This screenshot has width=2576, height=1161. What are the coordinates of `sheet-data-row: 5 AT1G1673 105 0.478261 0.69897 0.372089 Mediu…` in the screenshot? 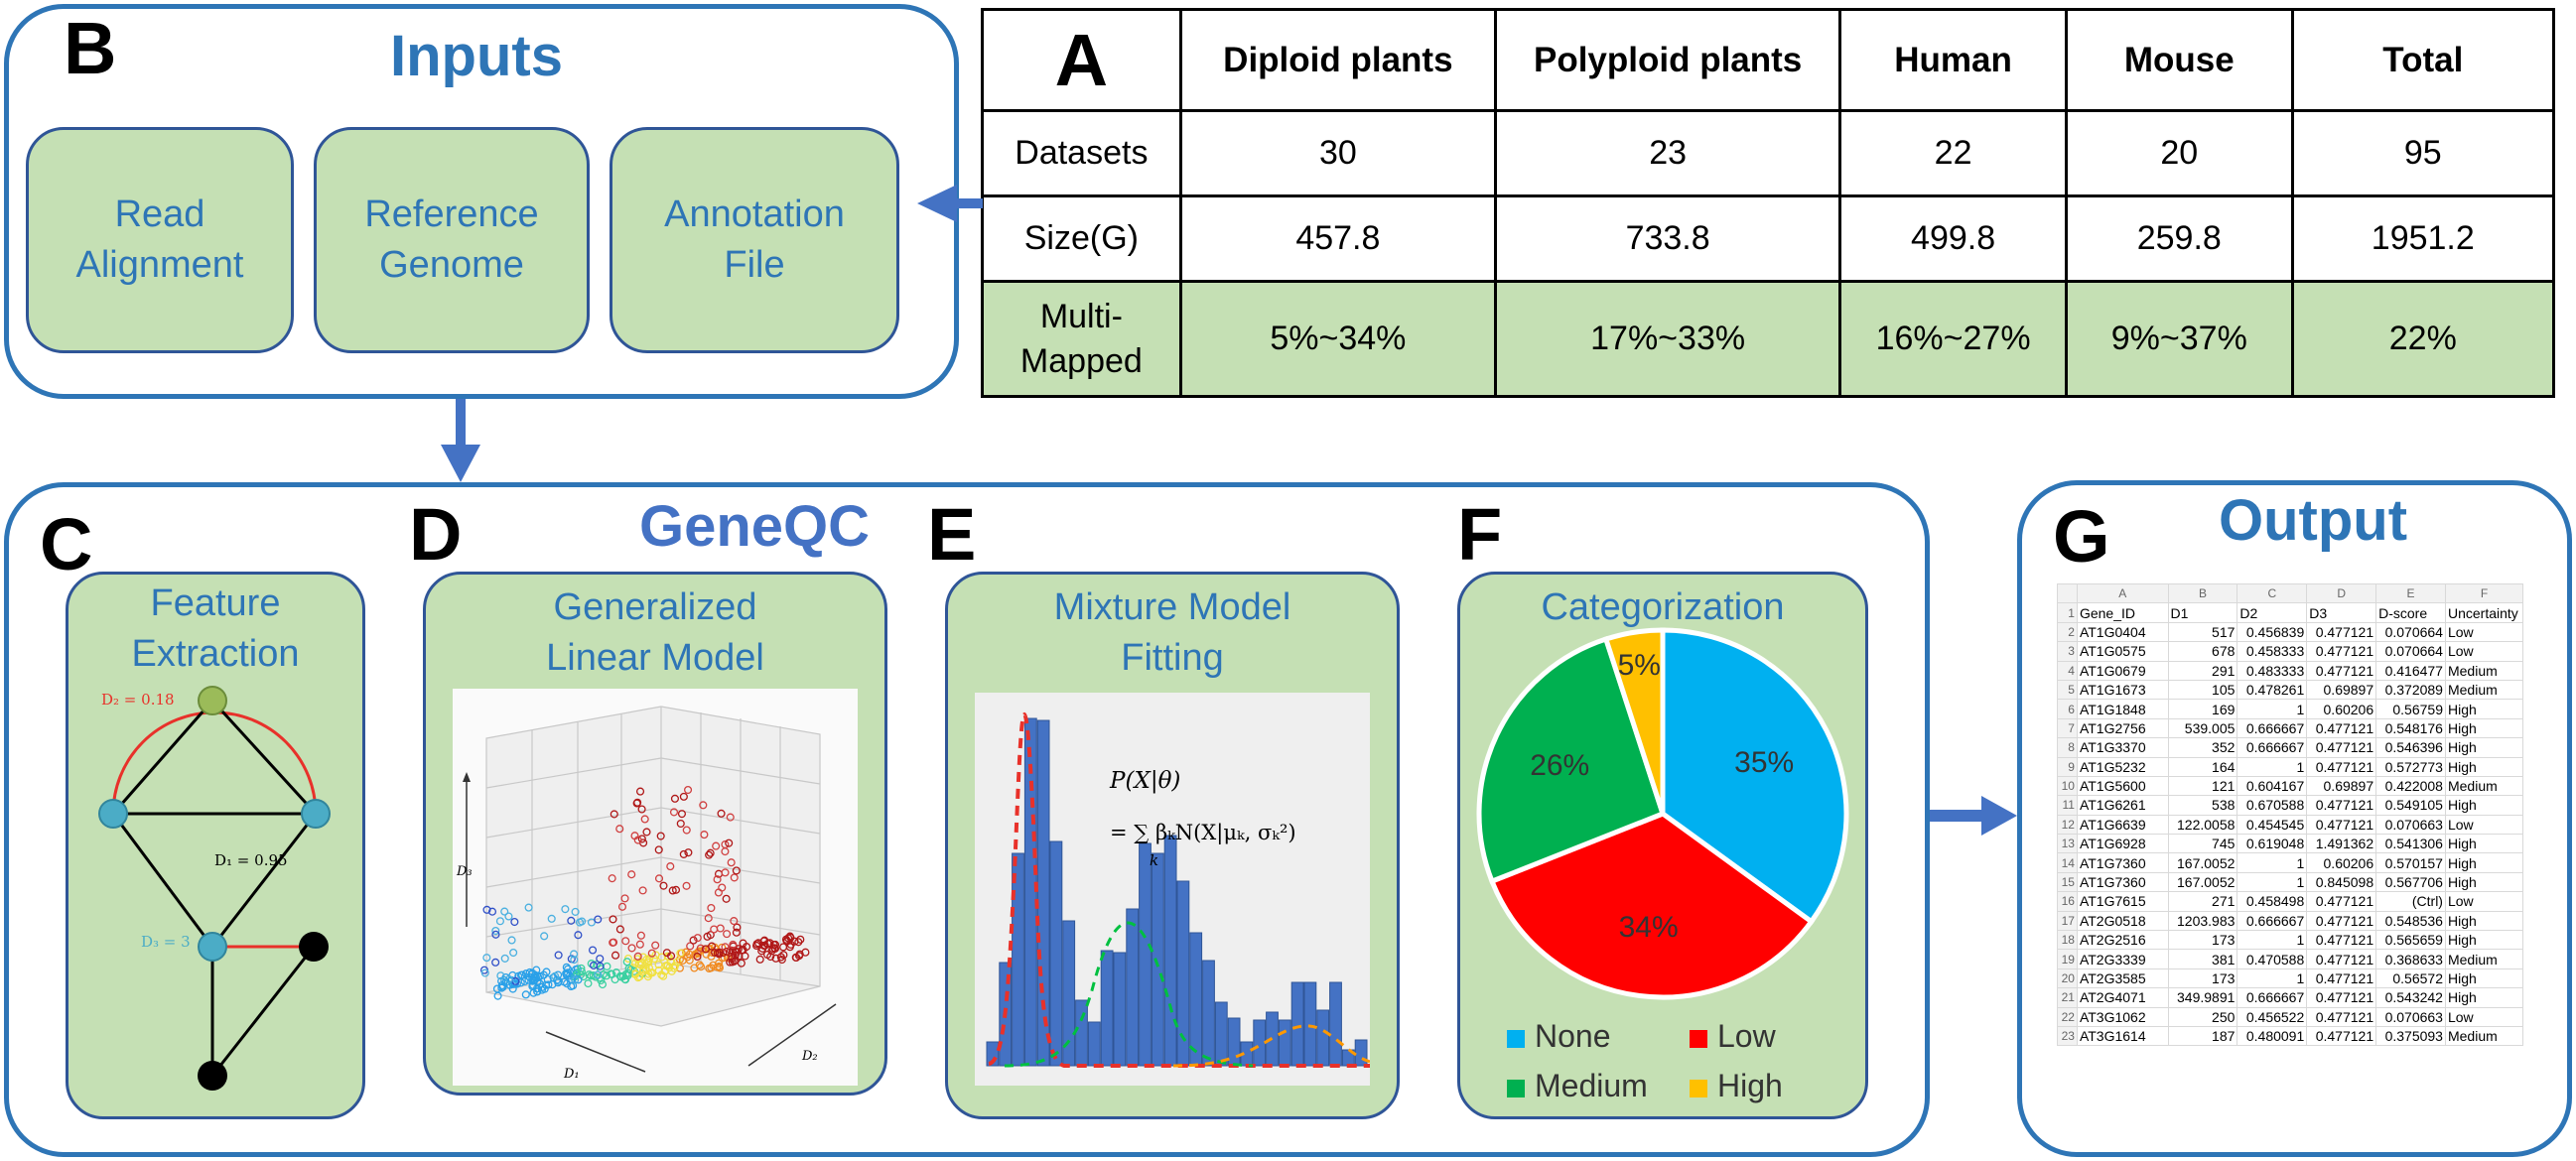 It's located at (2290, 690).